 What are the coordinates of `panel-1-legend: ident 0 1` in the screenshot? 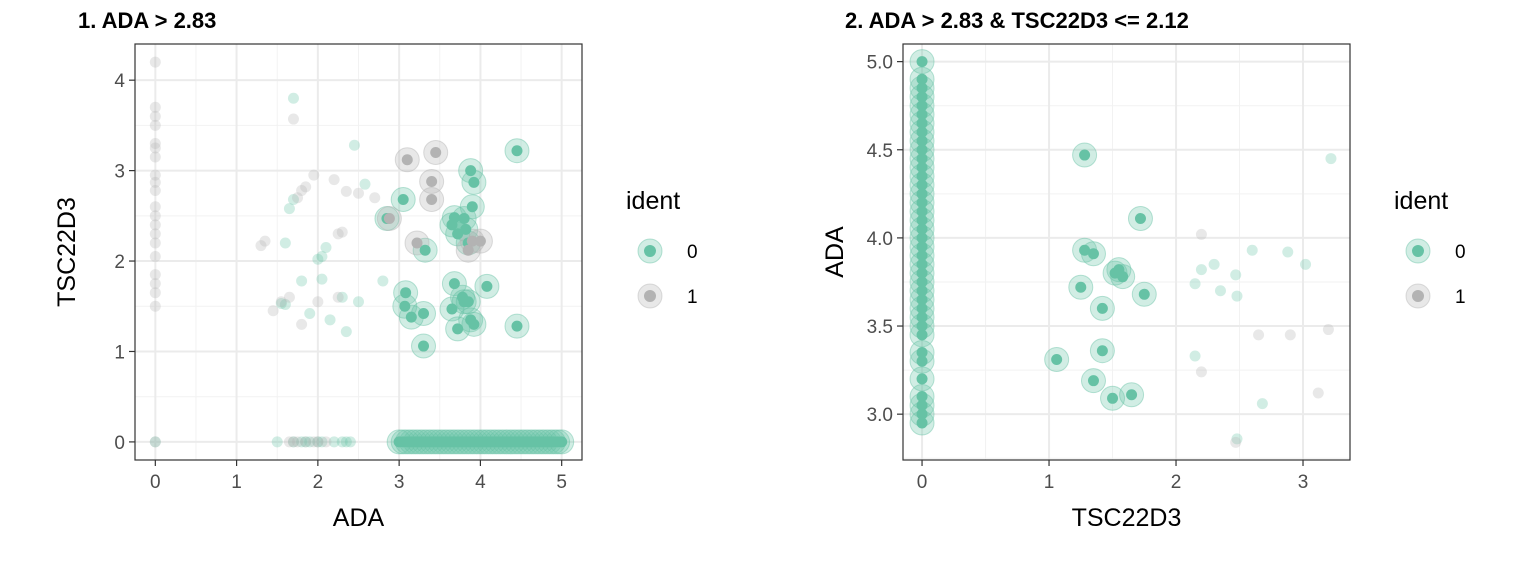 It's located at (662, 248).